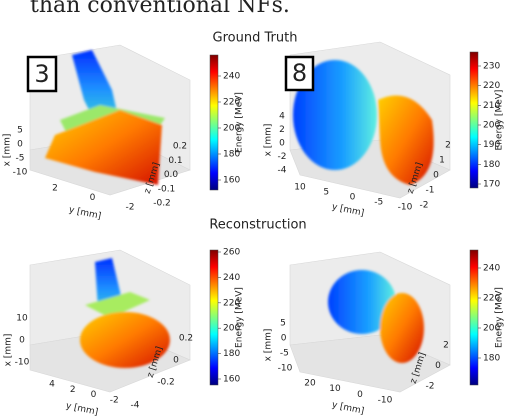  I want to click on panel-label: 8, so click(299, 73).